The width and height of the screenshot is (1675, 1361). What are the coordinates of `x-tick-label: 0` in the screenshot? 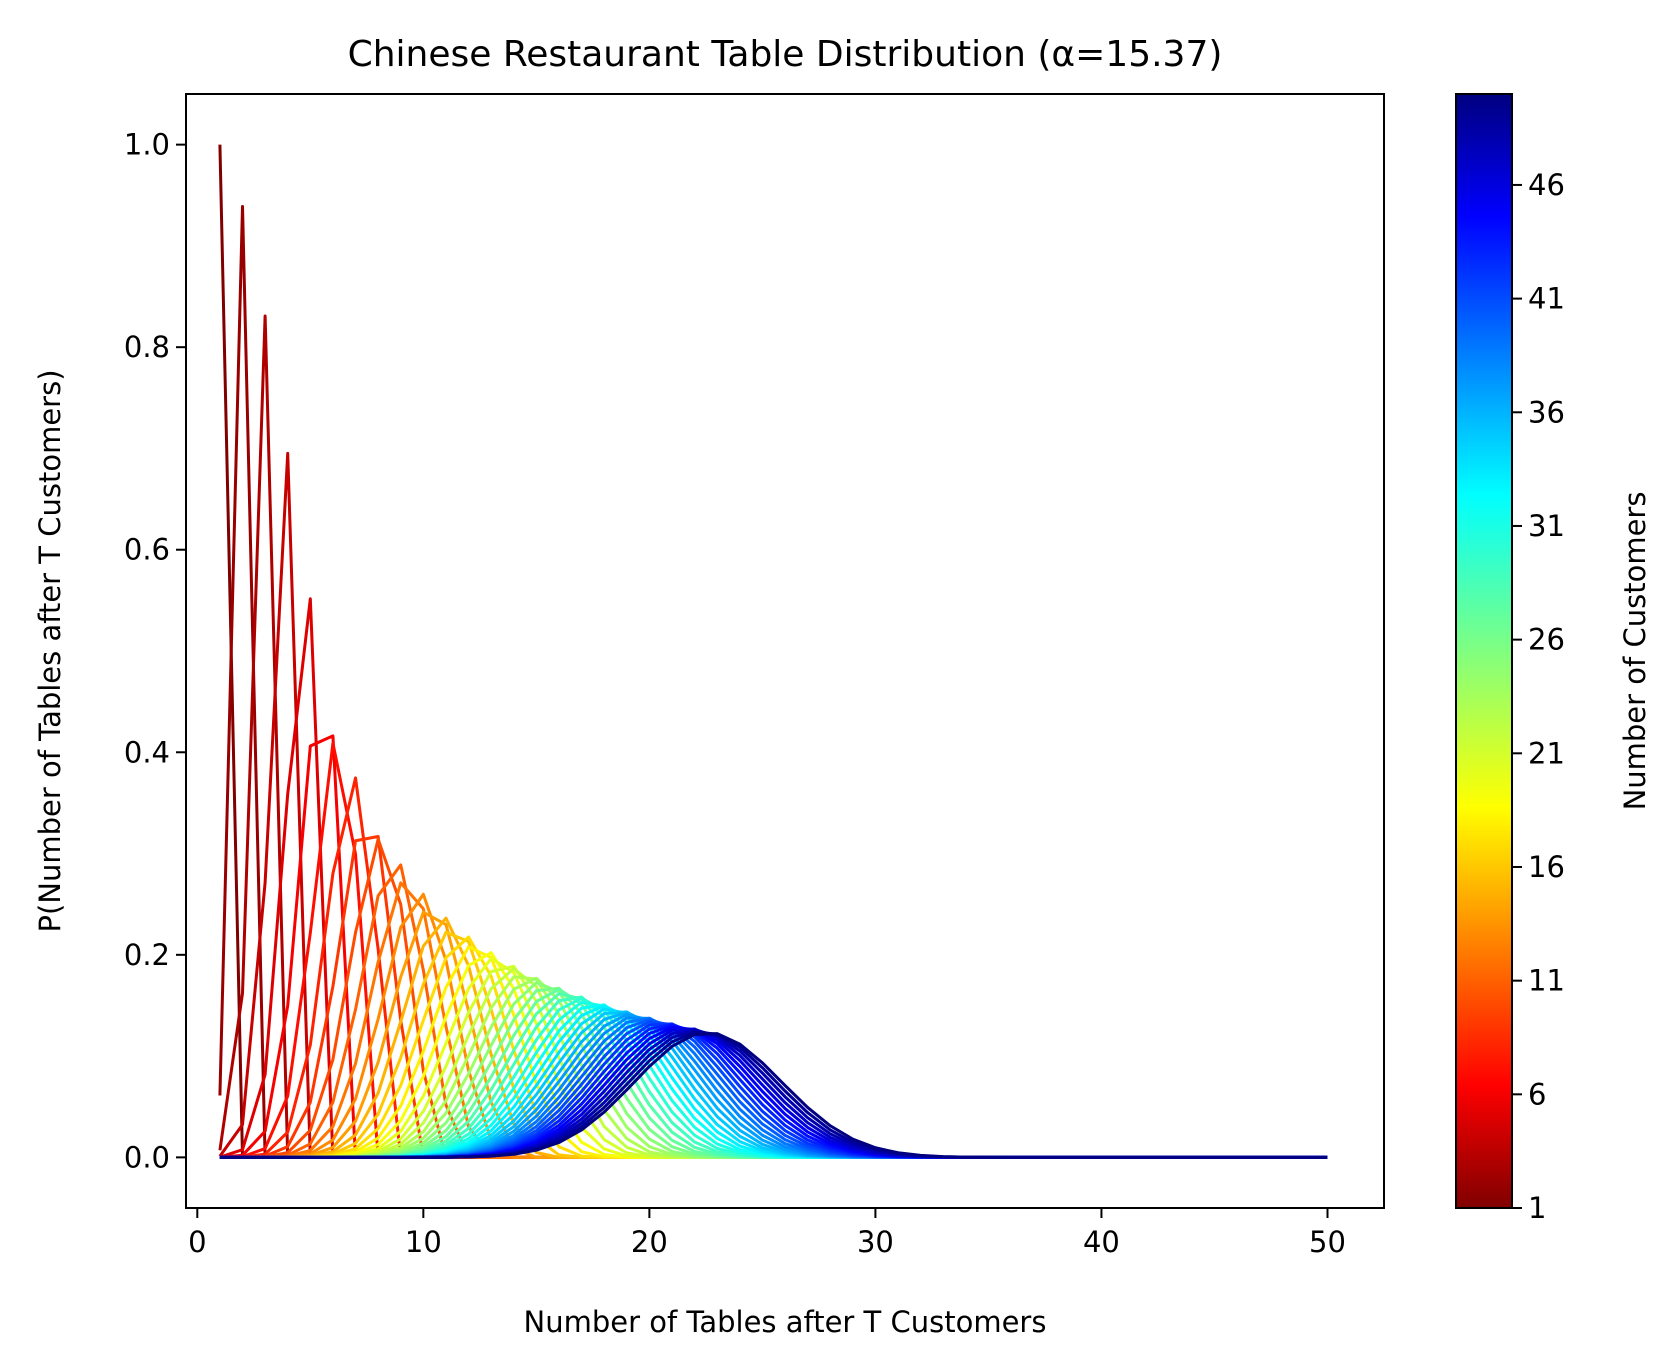 It's located at (197, 1242).